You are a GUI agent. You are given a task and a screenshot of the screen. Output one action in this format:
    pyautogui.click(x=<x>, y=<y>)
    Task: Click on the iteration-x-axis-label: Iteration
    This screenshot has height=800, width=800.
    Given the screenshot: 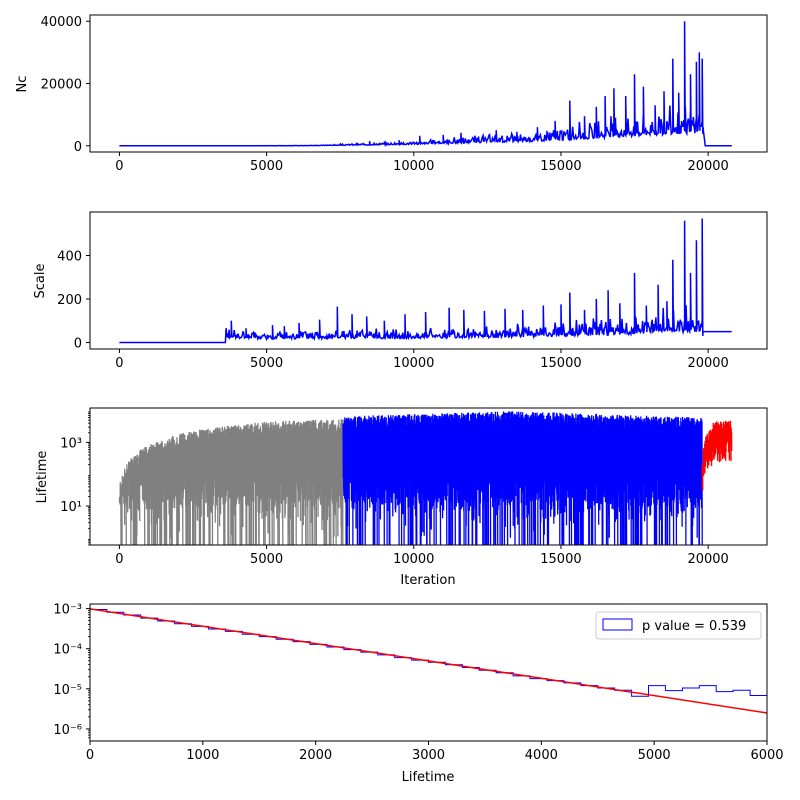 What is the action you would take?
    pyautogui.click(x=427, y=580)
    